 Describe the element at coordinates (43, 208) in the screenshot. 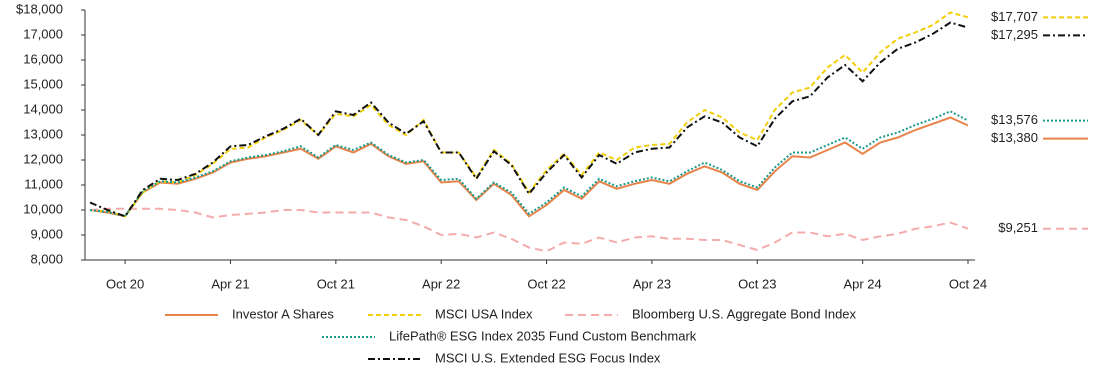

I see `y-tick-label: 10,000` at that location.